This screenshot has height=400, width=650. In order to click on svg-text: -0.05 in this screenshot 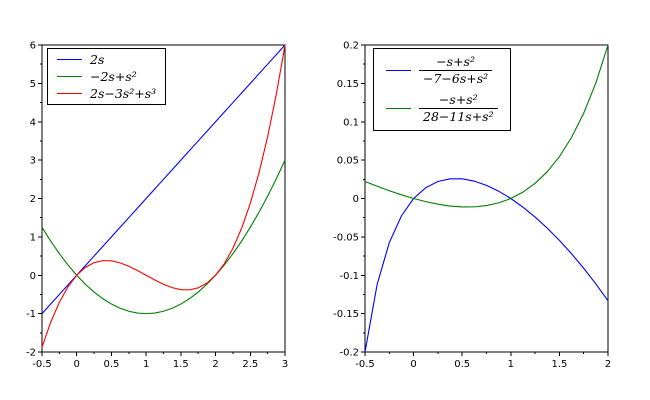, I will do `click(346, 237)`.